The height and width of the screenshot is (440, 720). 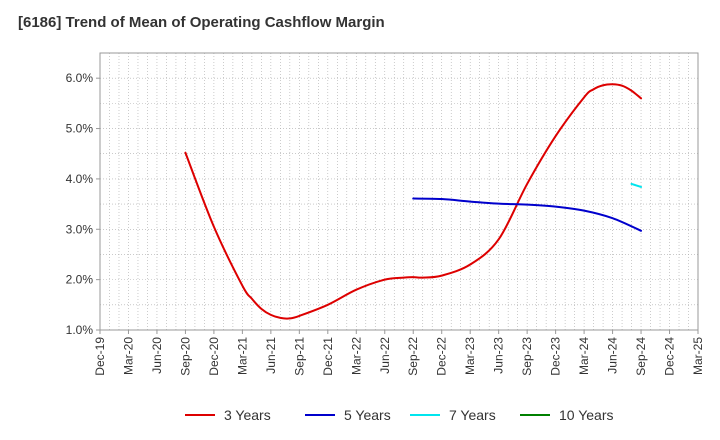 I want to click on y-tick-label: 6.0%, so click(x=80, y=78).